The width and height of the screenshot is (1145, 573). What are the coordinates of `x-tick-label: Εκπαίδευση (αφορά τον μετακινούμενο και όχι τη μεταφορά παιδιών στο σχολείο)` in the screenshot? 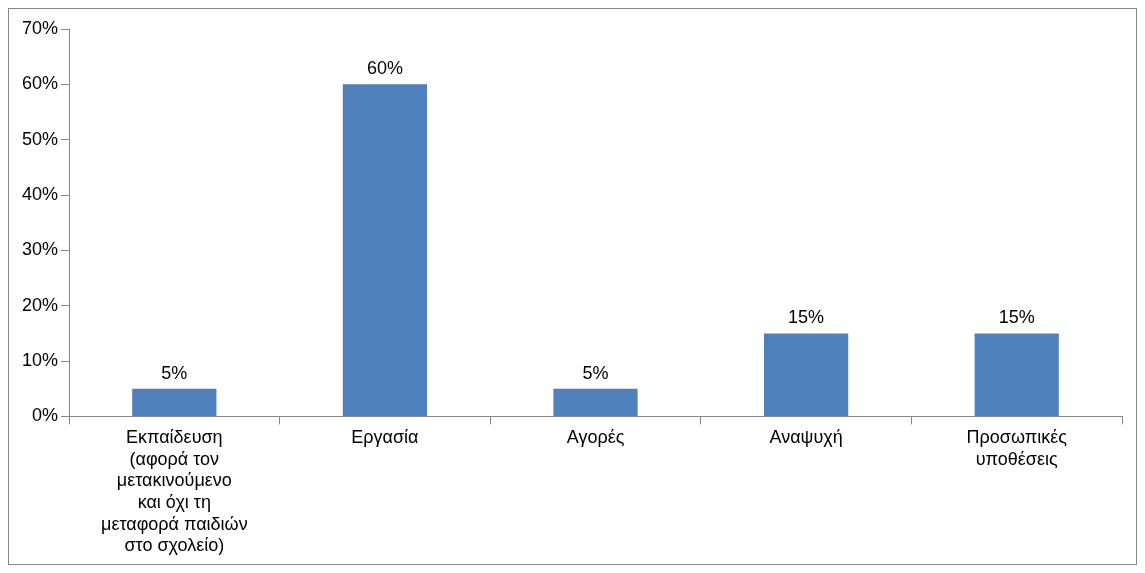 It's located at (174, 491).